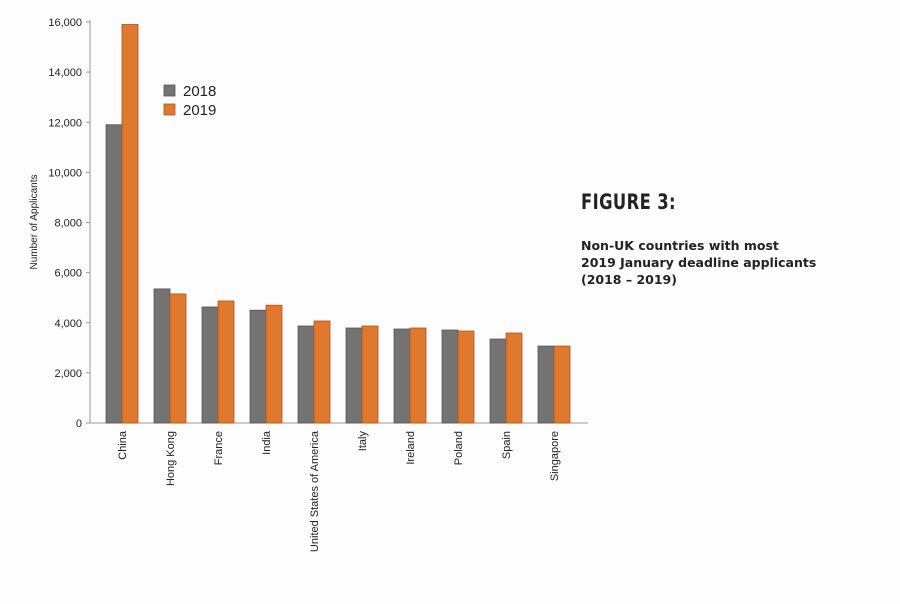  I want to click on x-tick-label: Singapore, so click(555, 456).